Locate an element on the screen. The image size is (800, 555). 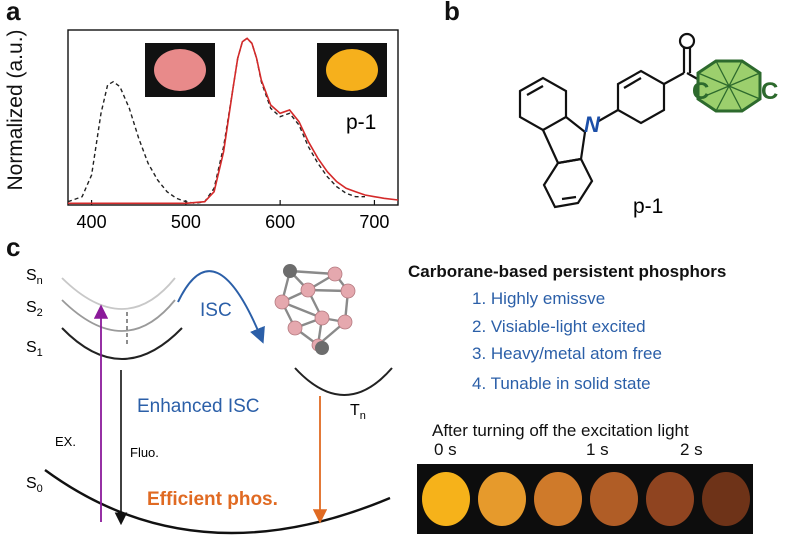
afterglow-title: After turning off the excitation light is located at coordinates (560, 430).